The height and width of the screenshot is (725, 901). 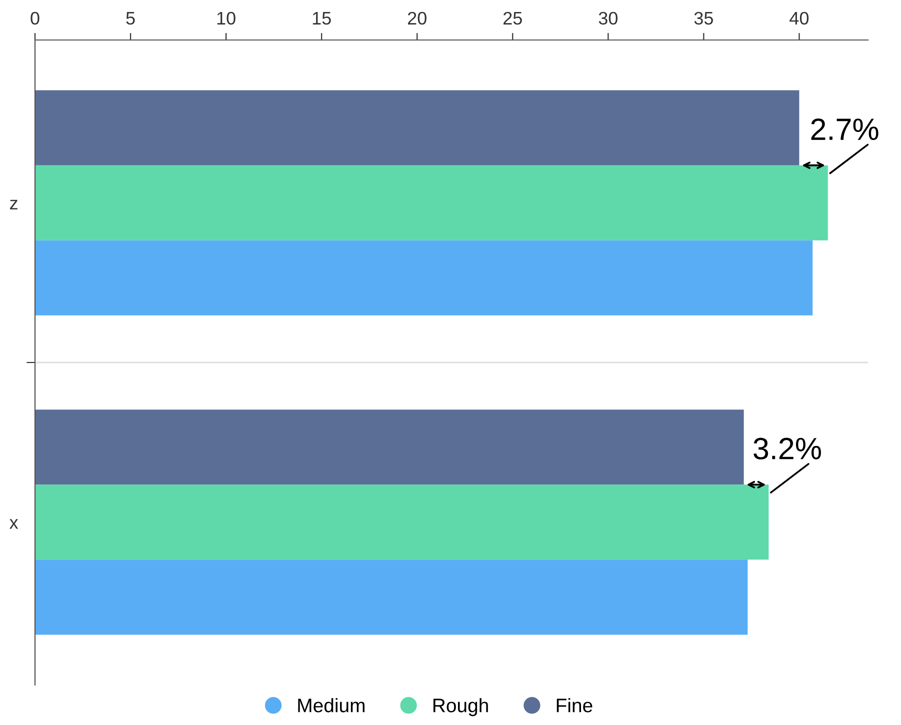 What do you see at coordinates (574, 705) in the screenshot?
I see `legend-label: Fine` at bounding box center [574, 705].